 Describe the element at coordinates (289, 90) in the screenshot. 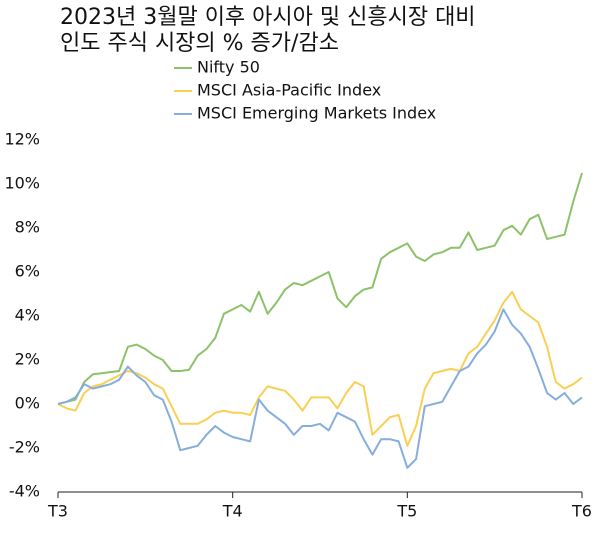

I see `legend-label: MSCI Asia-Pacific Index` at that location.